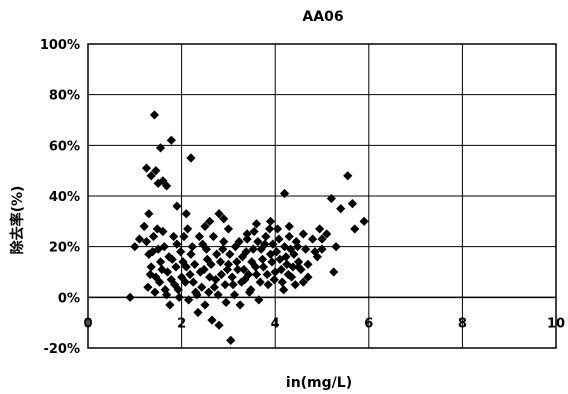  Describe the element at coordinates (64, 146) in the screenshot. I see `y-tick-label: 60%` at that location.